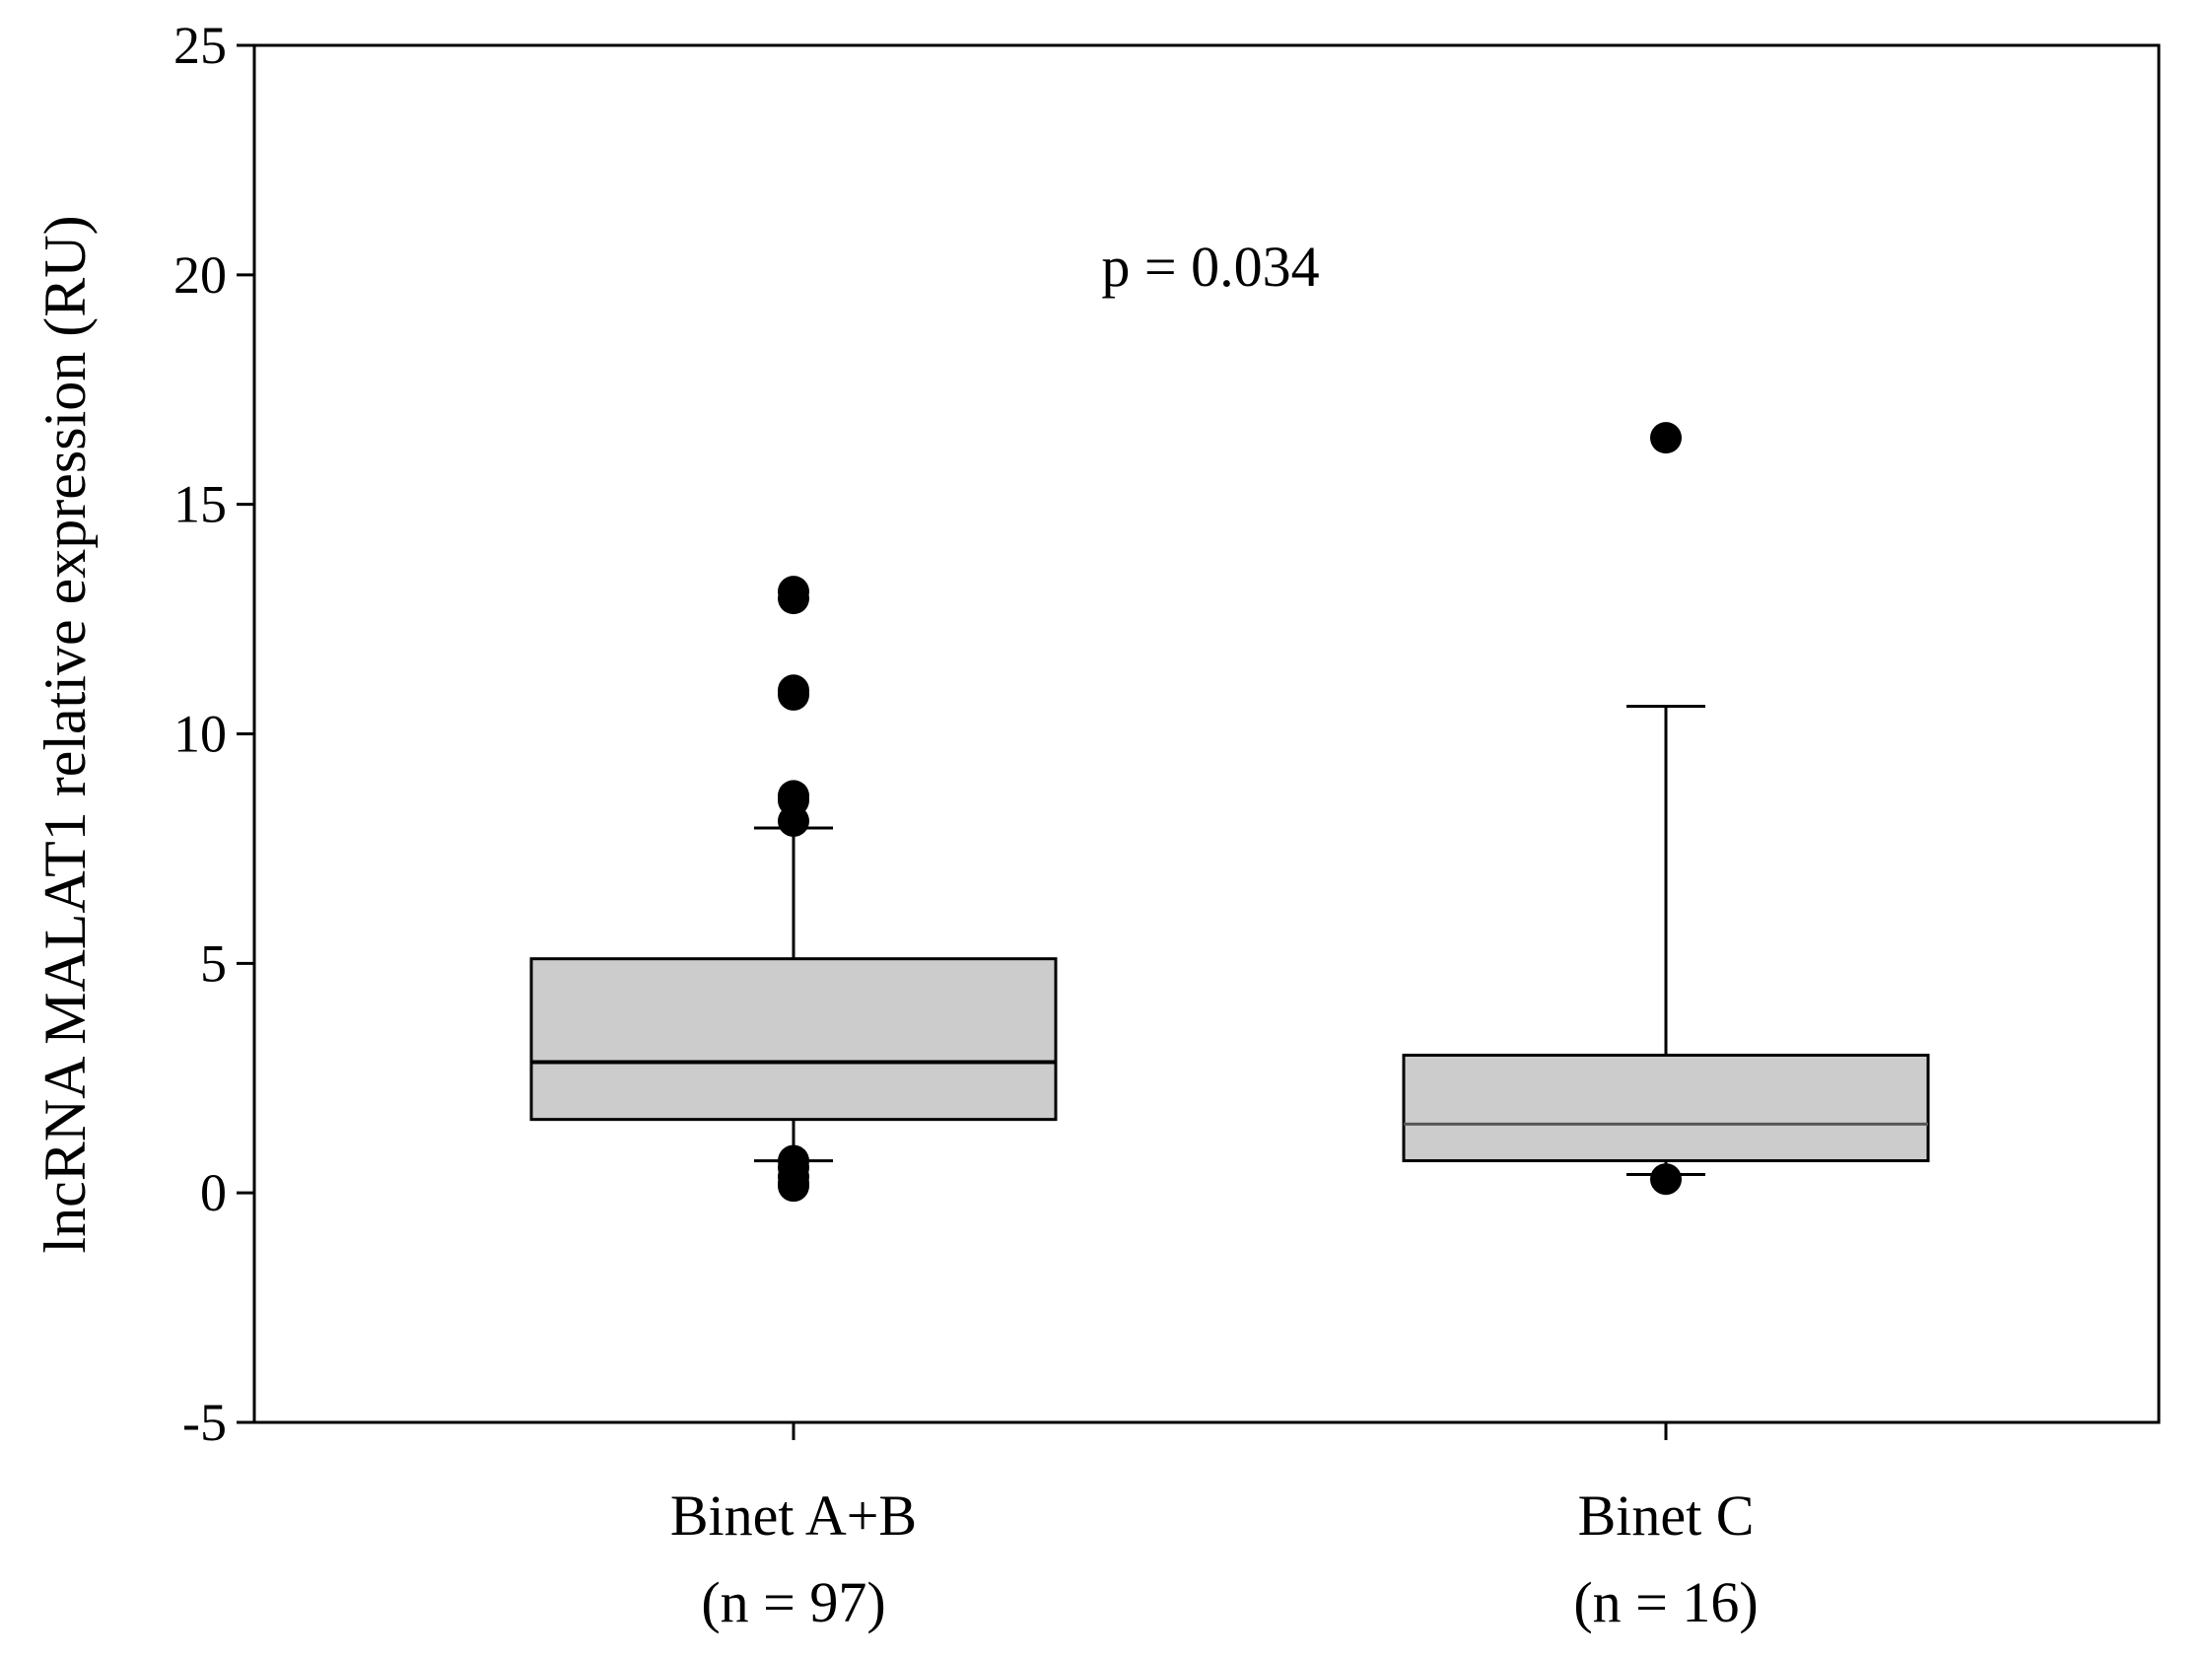  I want to click on x-category-n-label: (n = 97), so click(793, 1602).